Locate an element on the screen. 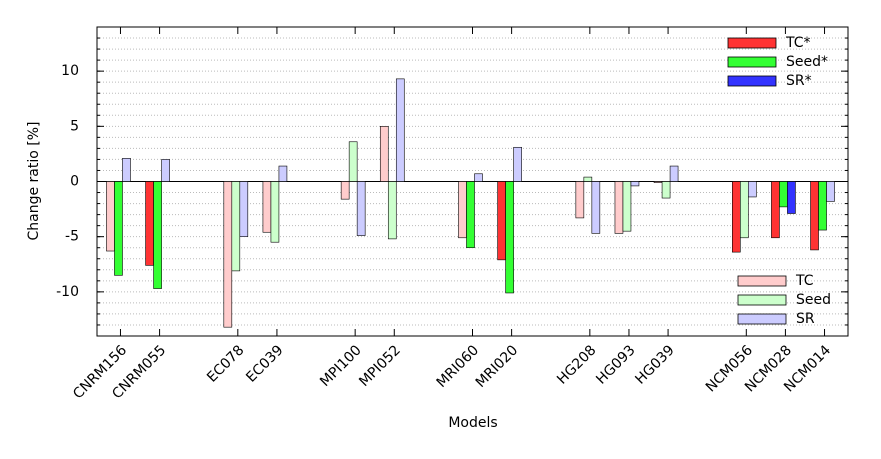 The height and width of the screenshot is (459, 881). y-tick-label: -10 is located at coordinates (67, 292).